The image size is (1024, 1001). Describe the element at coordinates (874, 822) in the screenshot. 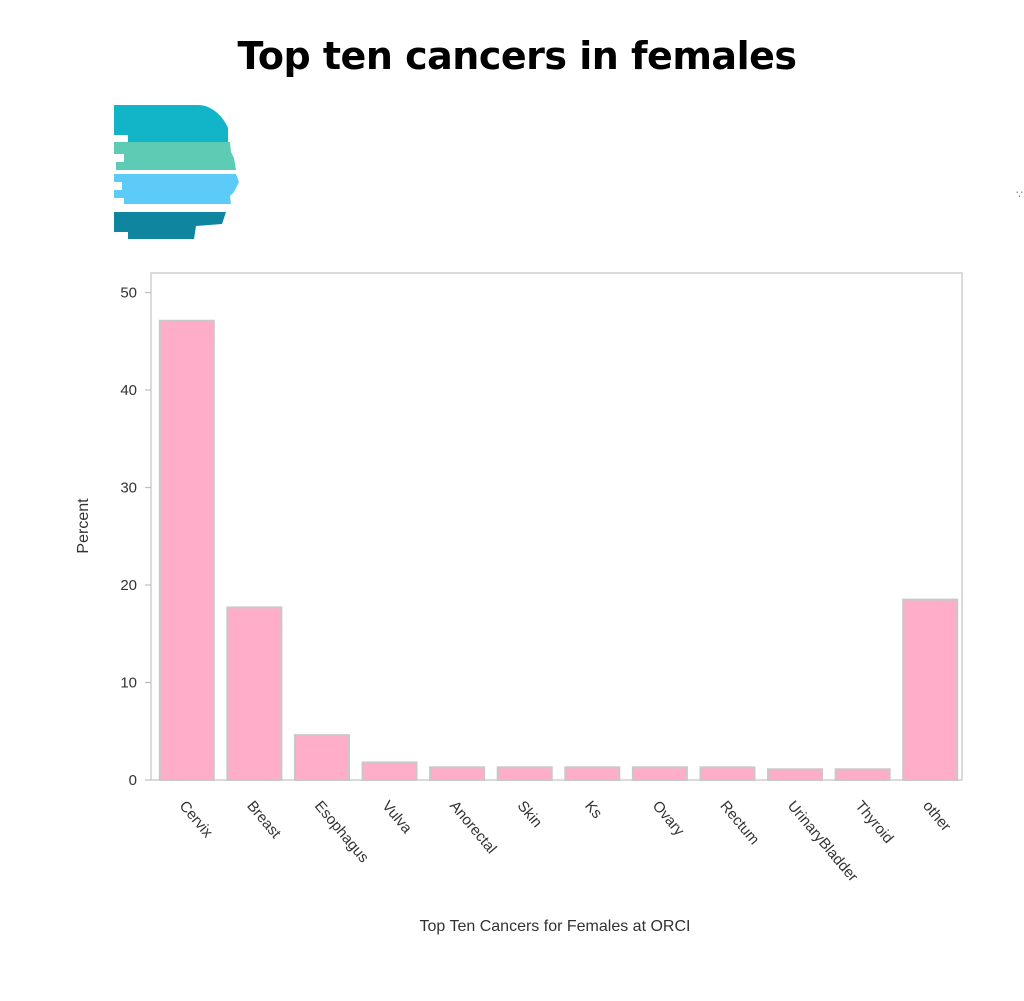

I see `x-tick-label: Thyroid` at that location.